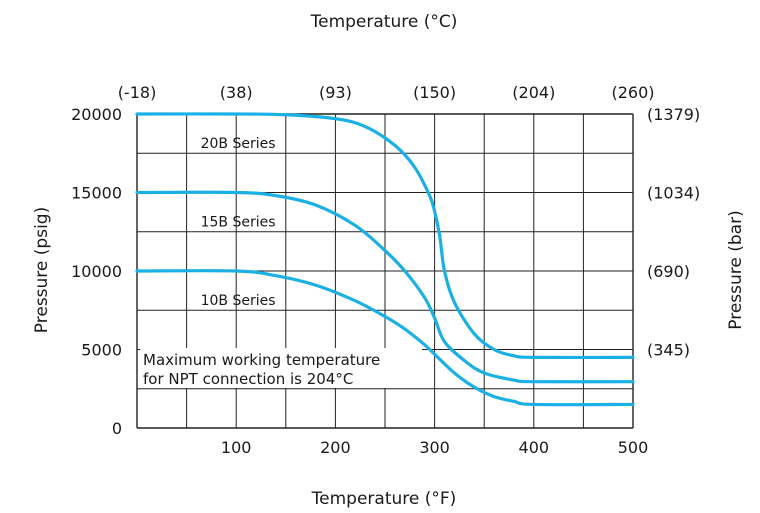  What do you see at coordinates (96, 193) in the screenshot?
I see `y-tick-label: 15000` at bounding box center [96, 193].